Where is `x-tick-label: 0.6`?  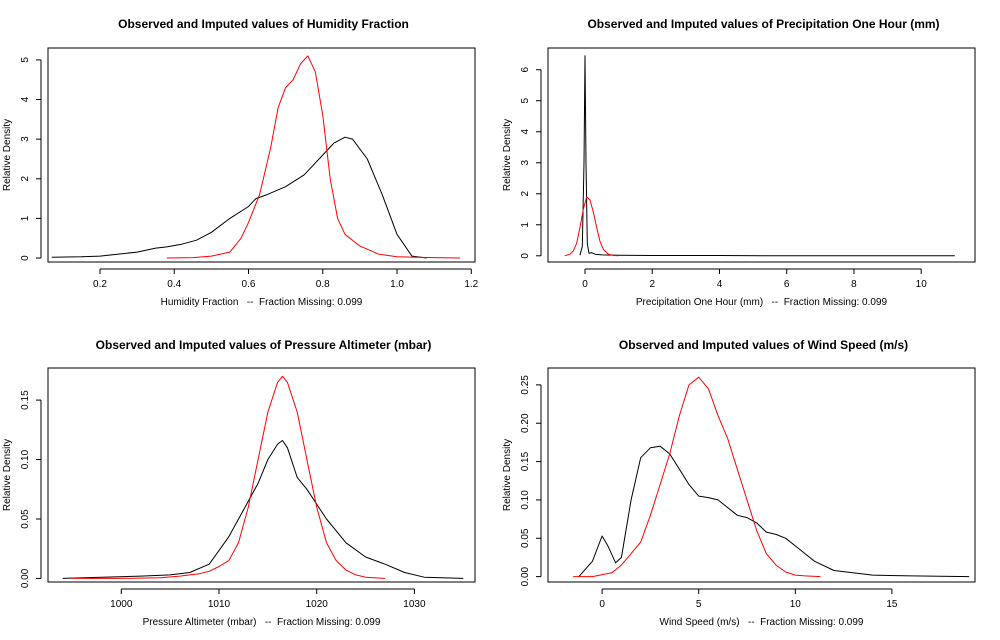
x-tick-label: 0.6 is located at coordinates (249, 284).